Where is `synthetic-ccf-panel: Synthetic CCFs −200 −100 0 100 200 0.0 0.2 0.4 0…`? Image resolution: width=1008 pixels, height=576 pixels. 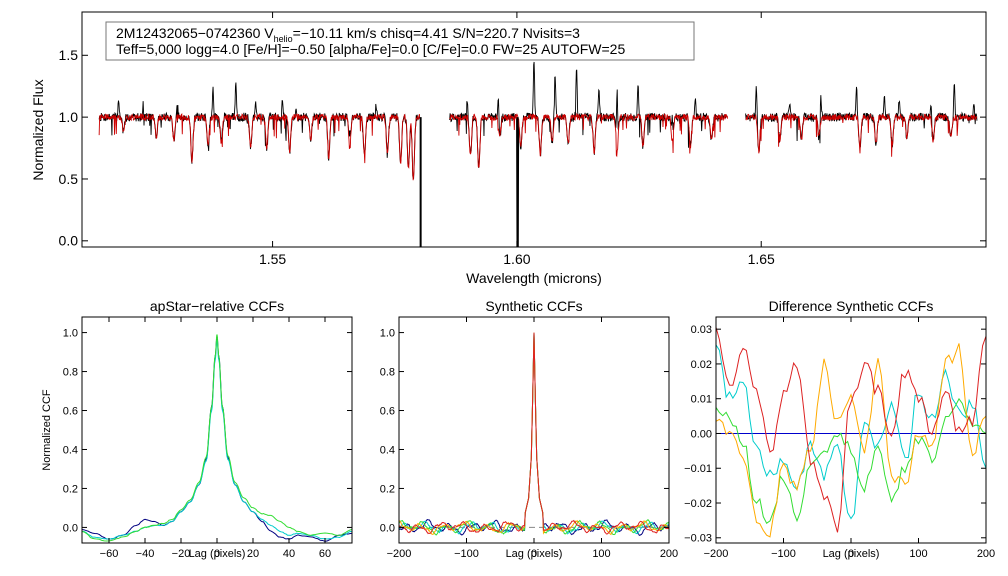 synthetic-ccf-panel: Synthetic CCFs −200 −100 0 100 200 0.0 0.2 0.4 0… is located at coordinates (529, 429).